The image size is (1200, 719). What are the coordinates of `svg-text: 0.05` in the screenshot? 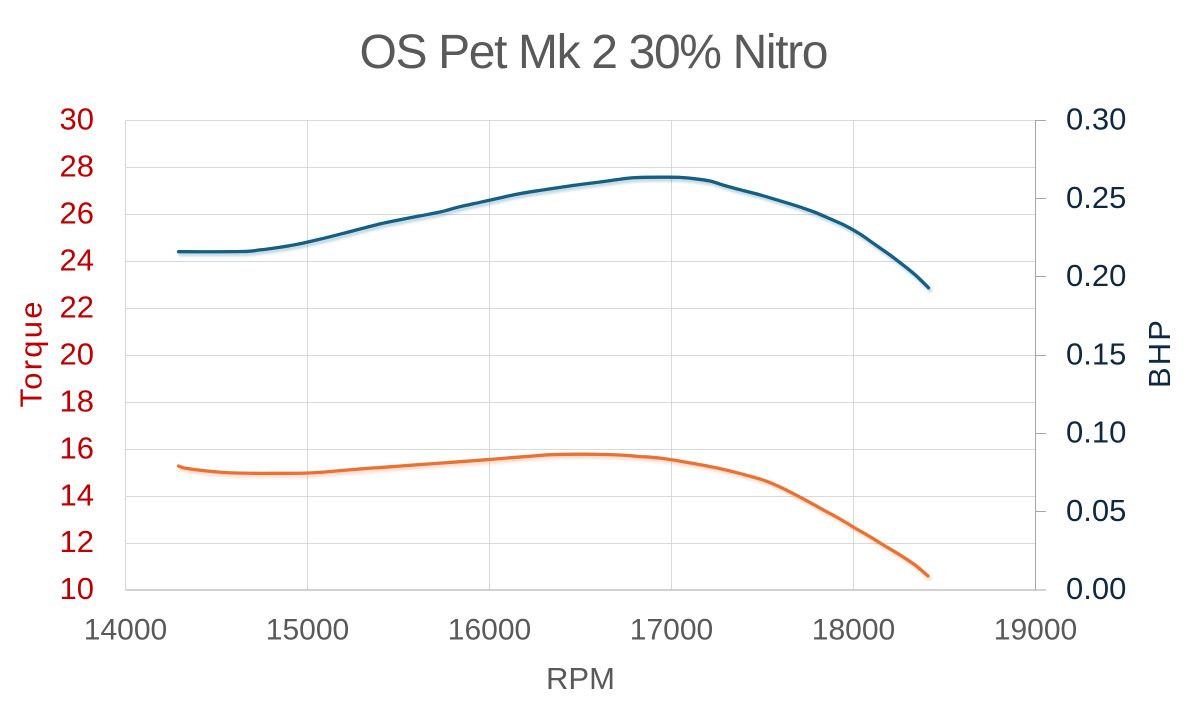 It's located at (1096, 510).